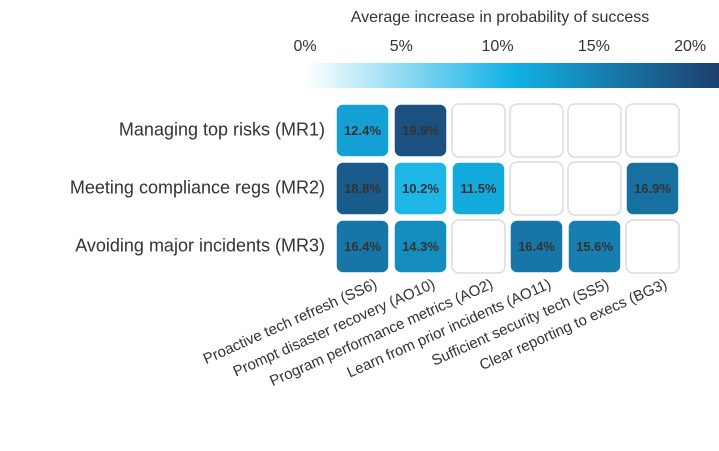 The width and height of the screenshot is (719, 451). Describe the element at coordinates (498, 46) in the screenshot. I see `colorbar-tick-label: 10%` at that location.